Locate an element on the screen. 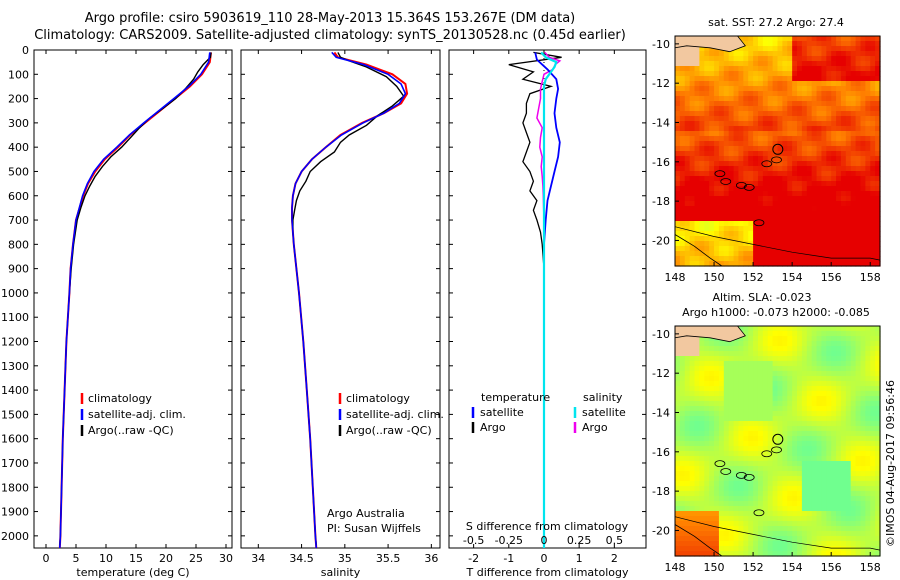 The height and width of the screenshot is (580, 900). land-mass is located at coordinates (710, 334).